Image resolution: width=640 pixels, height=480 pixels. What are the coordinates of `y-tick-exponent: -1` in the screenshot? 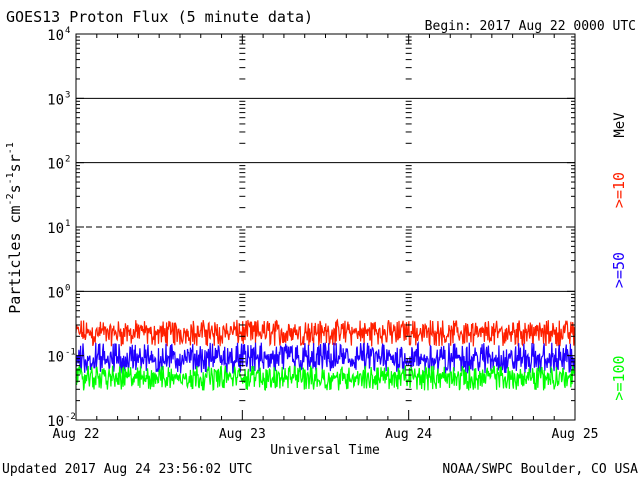 It's located at (70, 353).